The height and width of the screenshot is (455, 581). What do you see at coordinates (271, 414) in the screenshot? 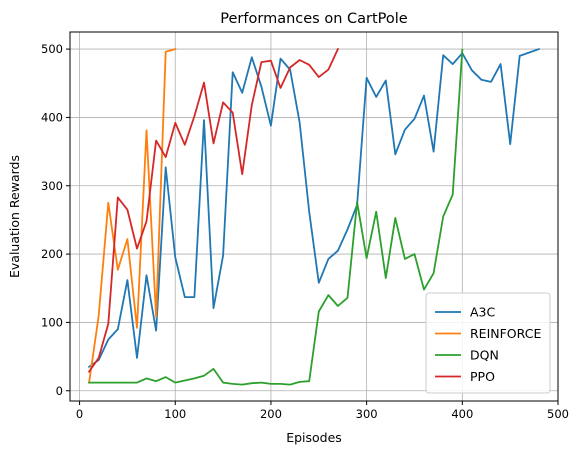
I see `x-tick-label: 200` at bounding box center [271, 414].